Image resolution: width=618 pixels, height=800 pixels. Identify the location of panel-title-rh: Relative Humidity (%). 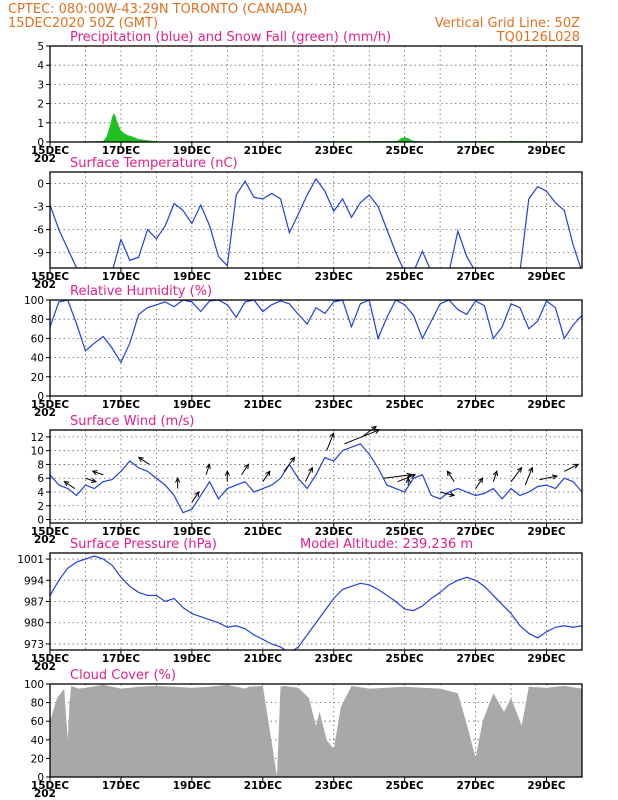
(141, 291).